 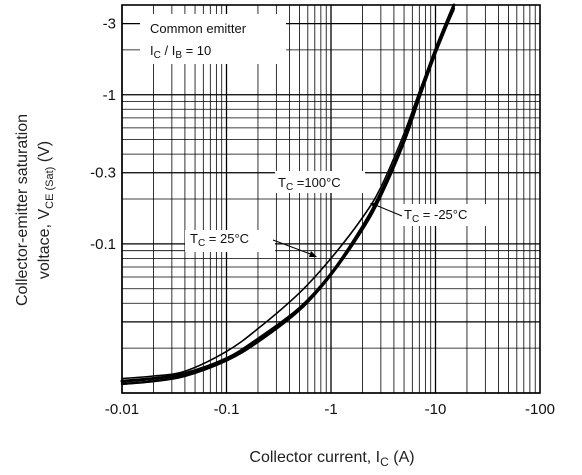 What do you see at coordinates (198, 28) in the screenshot?
I see `annotation-line-1: Common emitter` at bounding box center [198, 28].